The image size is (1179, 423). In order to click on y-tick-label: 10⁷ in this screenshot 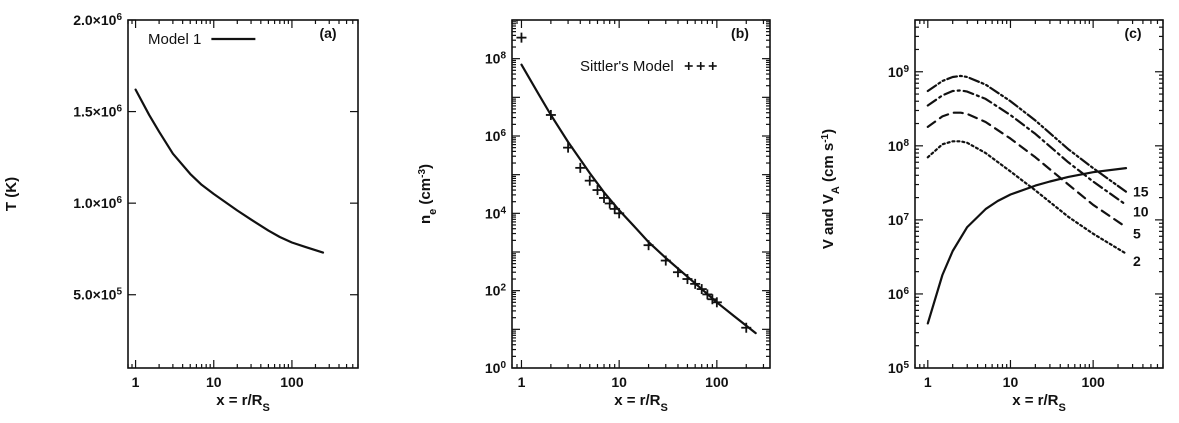, I will do `click(899, 219)`.